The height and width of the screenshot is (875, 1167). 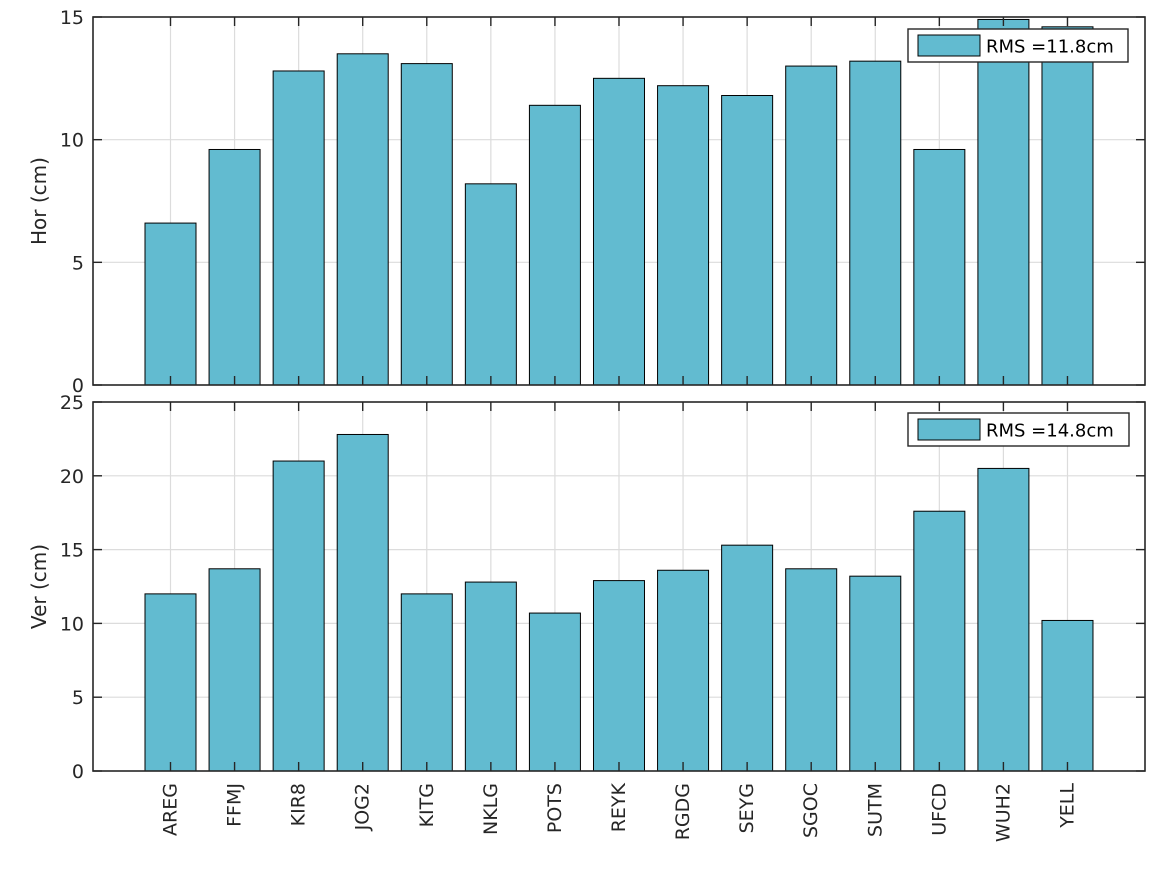 What do you see at coordinates (1050, 47) in the screenshot?
I see `legend-label: RMS =11.8cm` at bounding box center [1050, 47].